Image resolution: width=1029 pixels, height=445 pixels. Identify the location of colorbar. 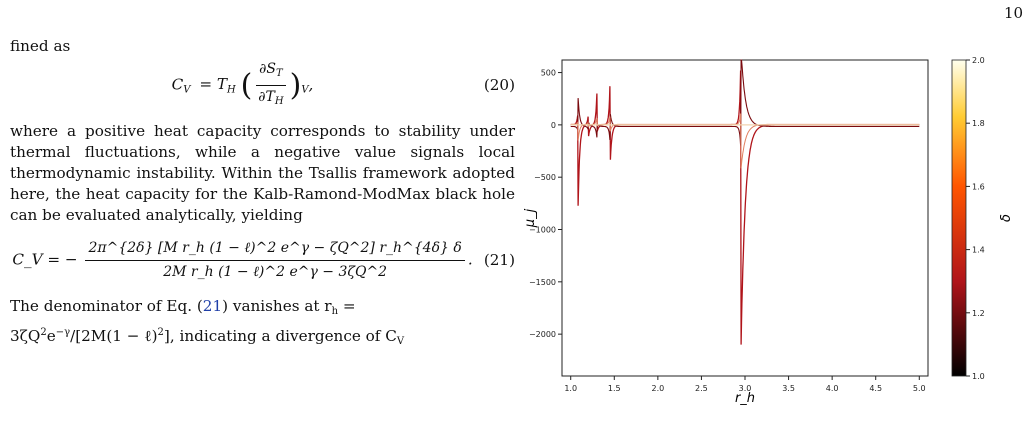
(959, 218).